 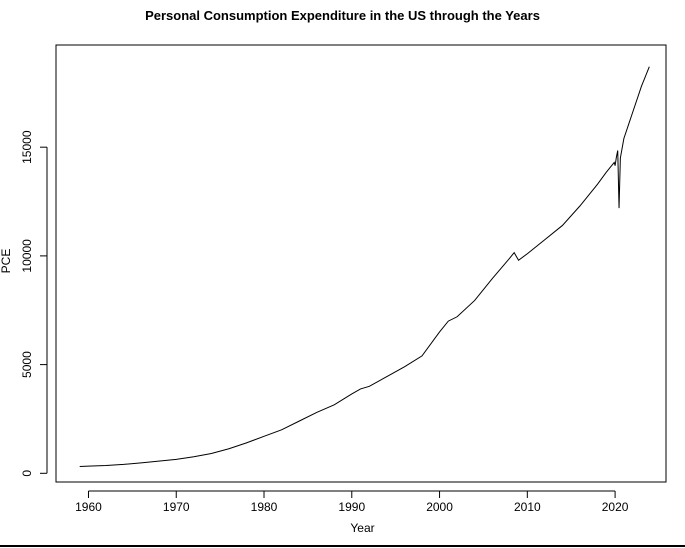 I want to click on x-tick-label: 2010, so click(x=527, y=507).